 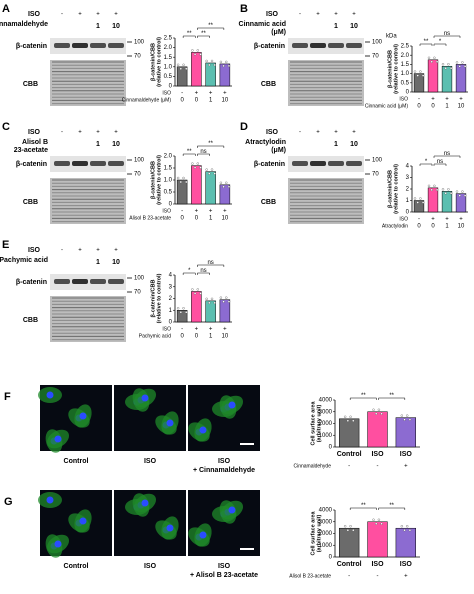 What do you see at coordinates (203, 535) in the screenshot?
I see `nucleus` at bounding box center [203, 535].